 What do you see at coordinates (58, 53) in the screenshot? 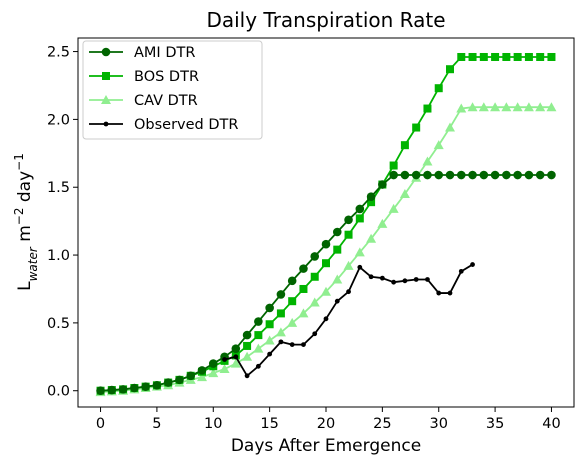
I see `y-tick-label: 2.5` at bounding box center [58, 53].